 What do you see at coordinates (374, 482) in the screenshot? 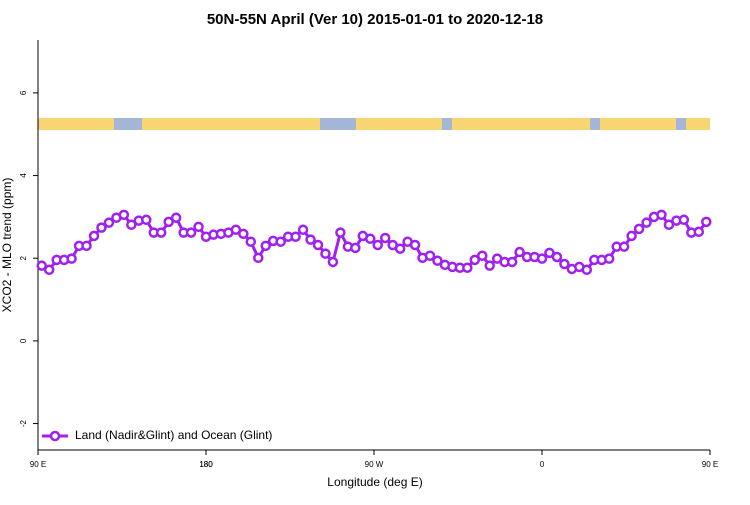
I see `x-axis-label: Longitude (deg E)` at bounding box center [374, 482].